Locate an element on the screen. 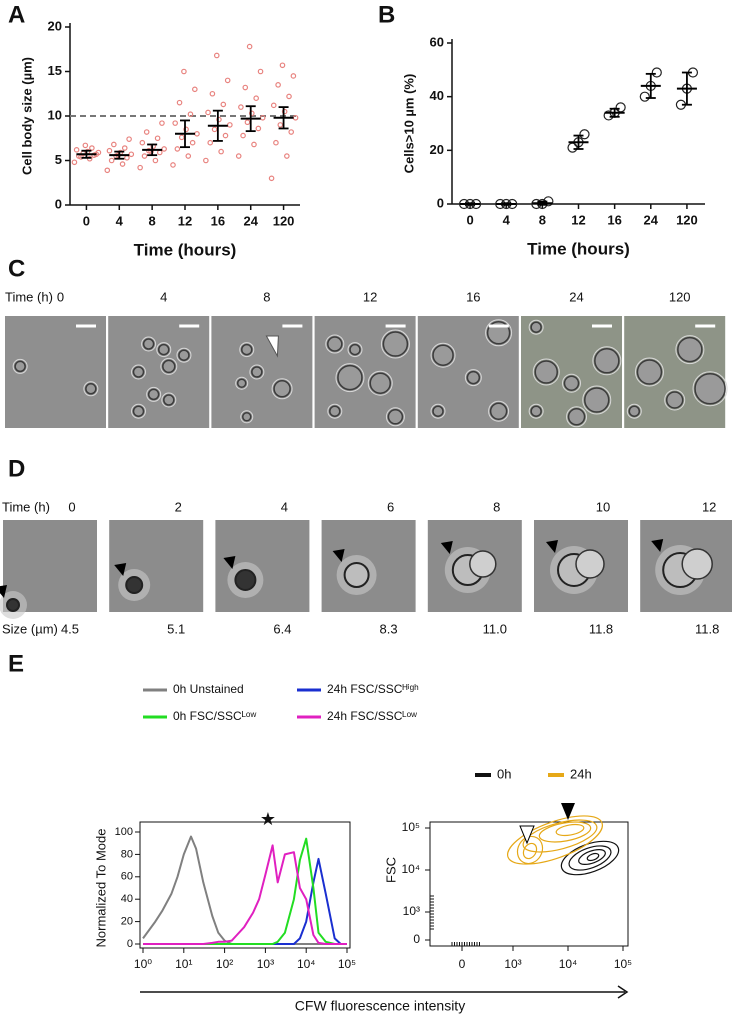 This screenshot has width=732, height=1016. y-tick-label: 5 is located at coordinates (58, 159).